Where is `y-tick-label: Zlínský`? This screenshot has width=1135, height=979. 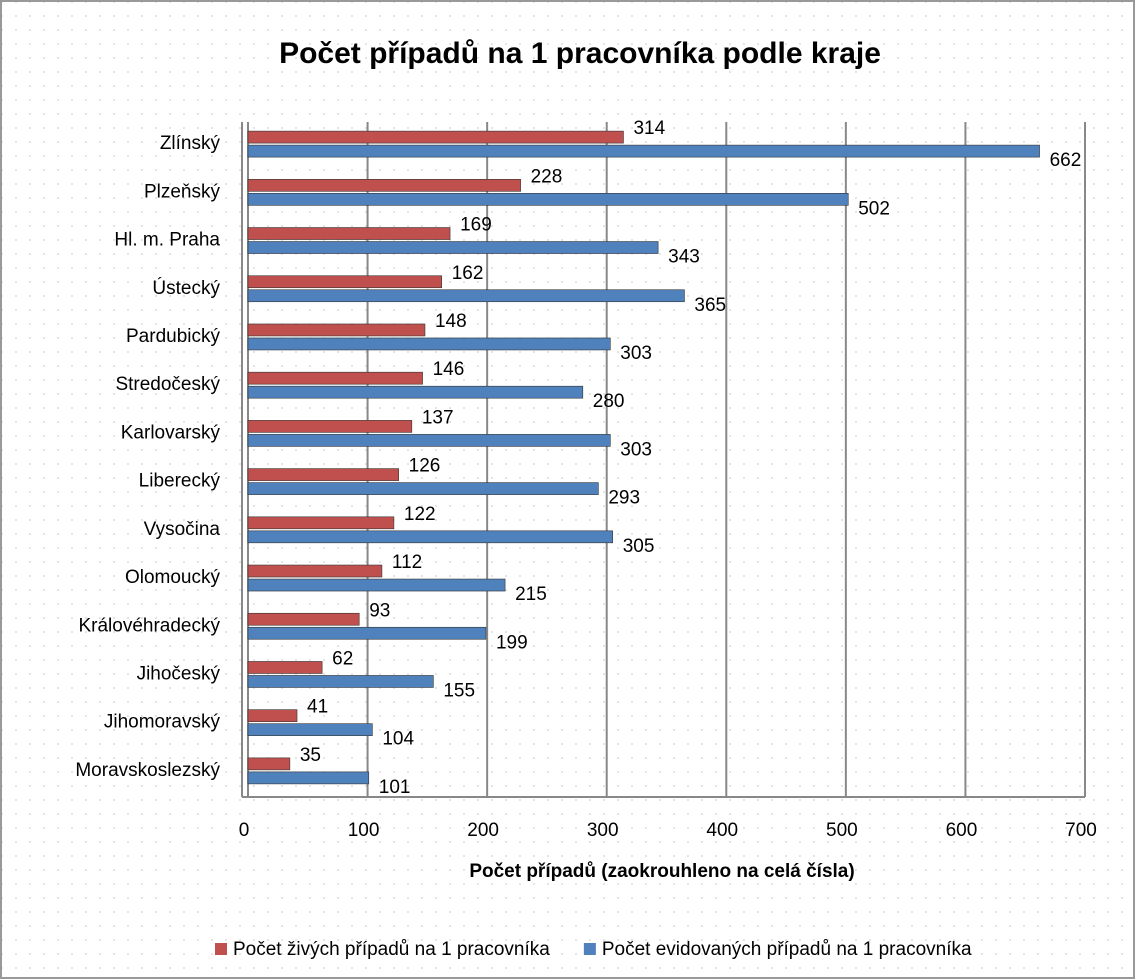 y-tick-label: Zlínský is located at coordinates (190, 143).